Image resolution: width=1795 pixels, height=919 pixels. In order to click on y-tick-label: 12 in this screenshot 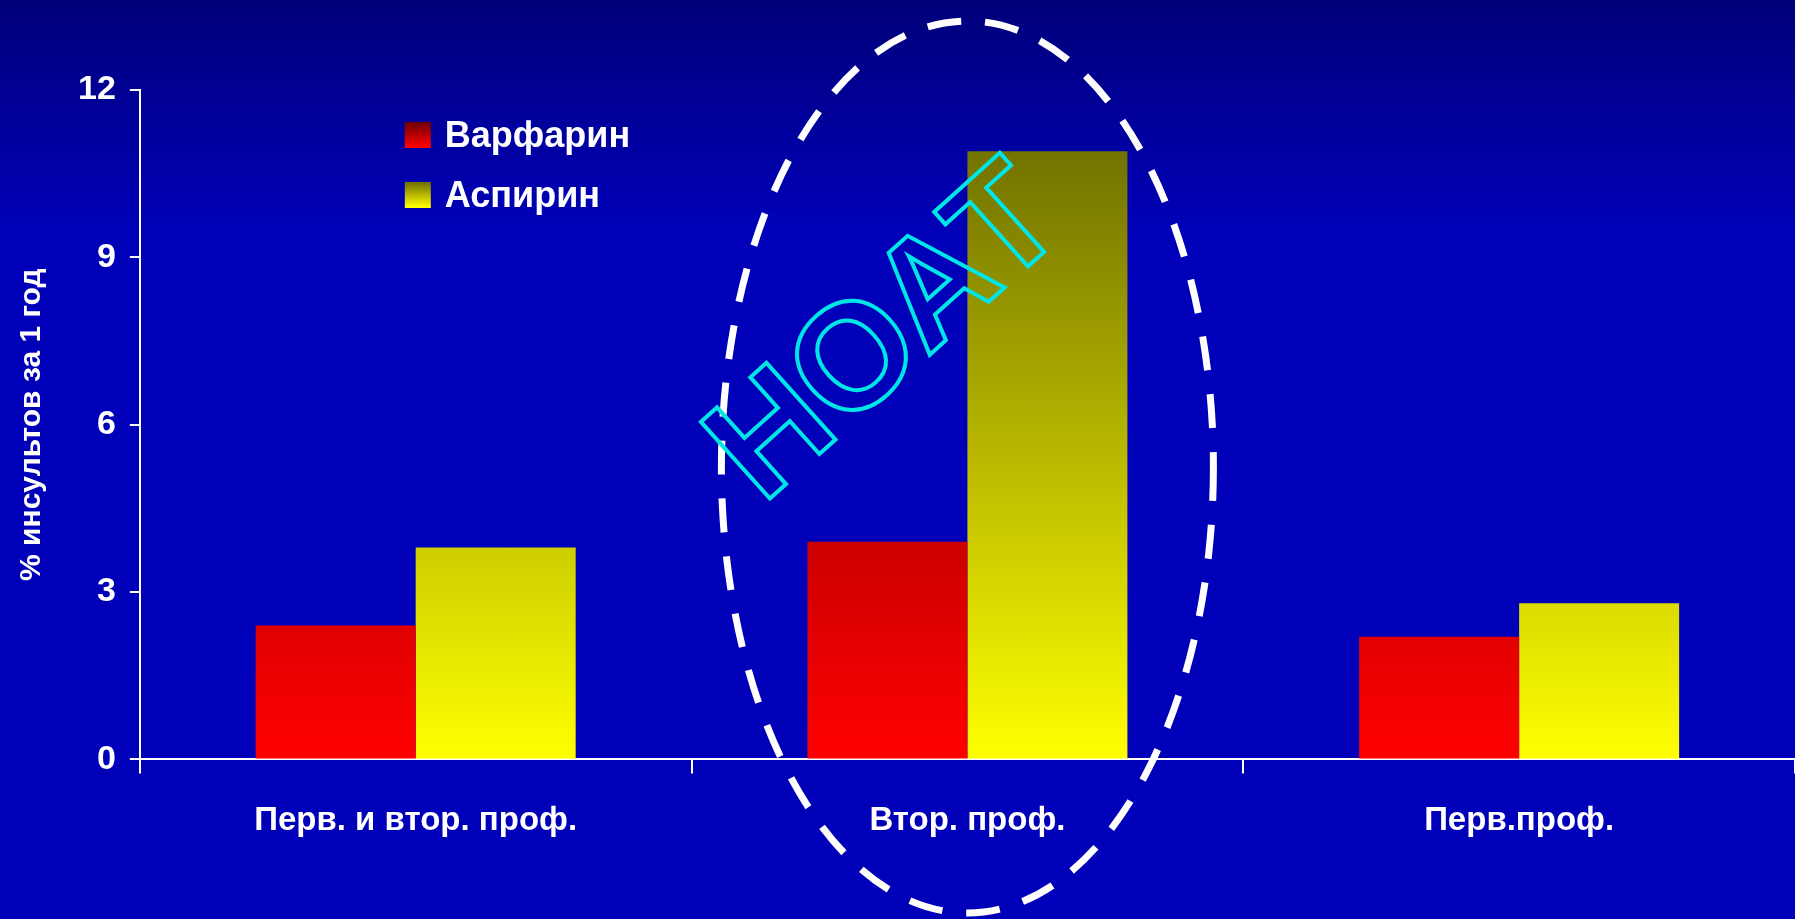, I will do `click(96, 87)`.